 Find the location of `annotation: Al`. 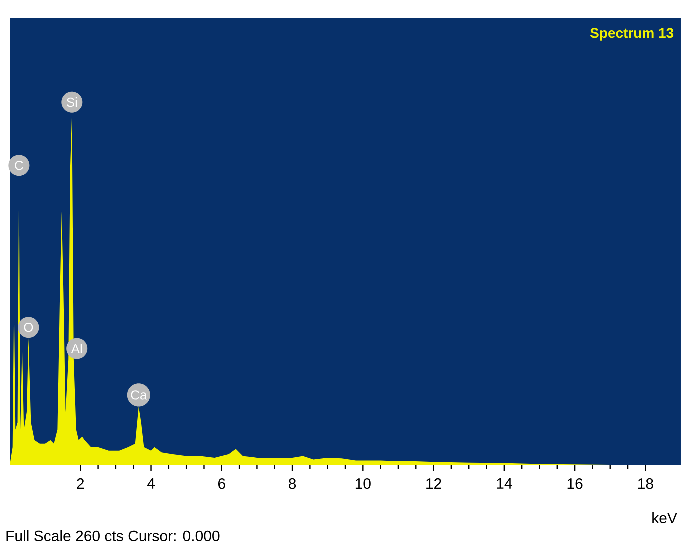

annotation: Al is located at coordinates (76, 349).